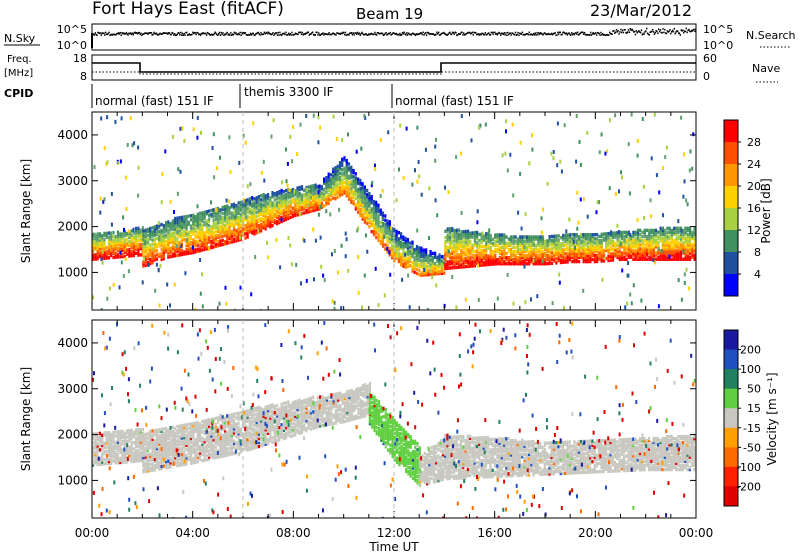 The width and height of the screenshot is (800, 554). What do you see at coordinates (754, 208) in the screenshot?
I see `colorbar-tick-label: 16` at bounding box center [754, 208].